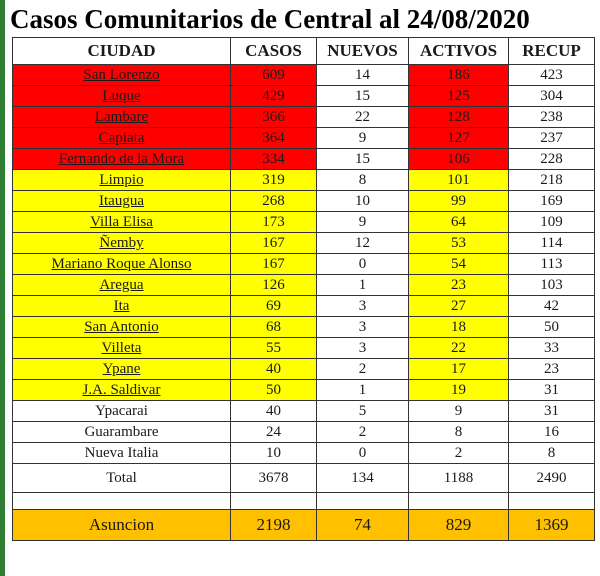  I want to click on header-activos: ACTIVOS, so click(458, 51).